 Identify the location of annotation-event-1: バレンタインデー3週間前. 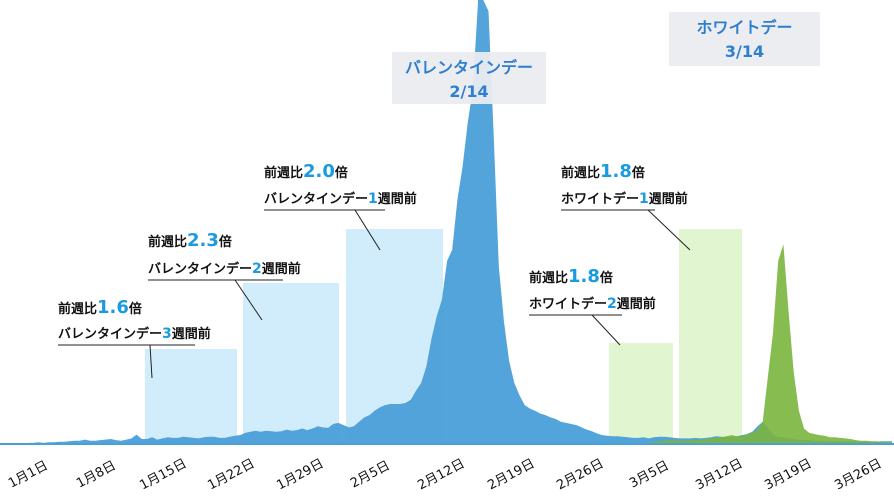
(134, 334).